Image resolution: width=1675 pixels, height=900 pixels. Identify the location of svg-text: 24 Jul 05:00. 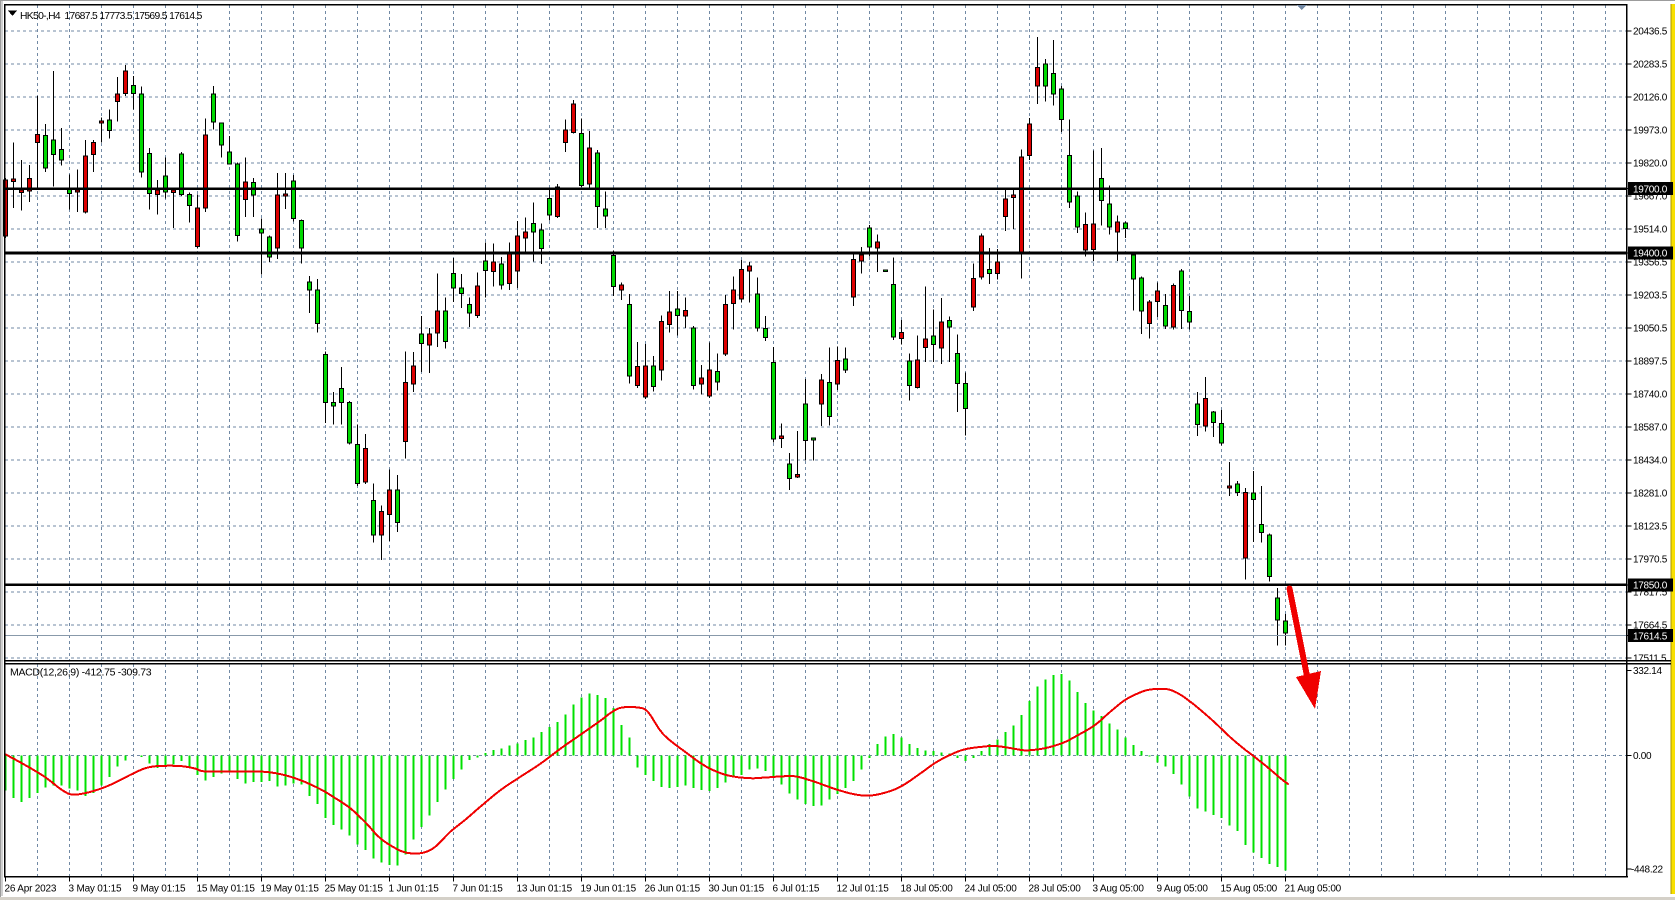
(991, 888).